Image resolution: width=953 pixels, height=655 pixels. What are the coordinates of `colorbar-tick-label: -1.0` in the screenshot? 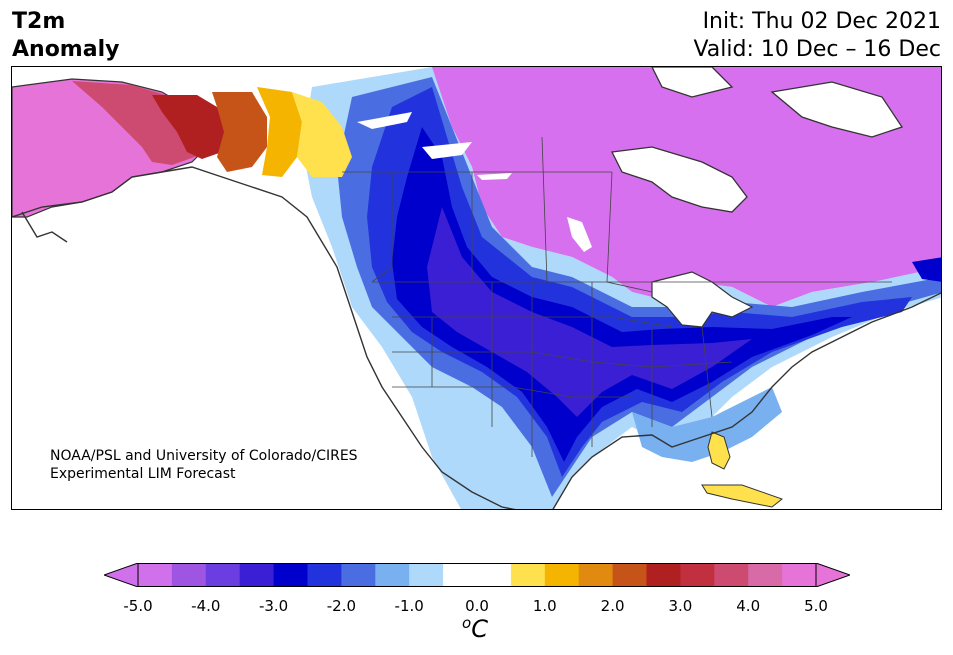 It's located at (409, 606).